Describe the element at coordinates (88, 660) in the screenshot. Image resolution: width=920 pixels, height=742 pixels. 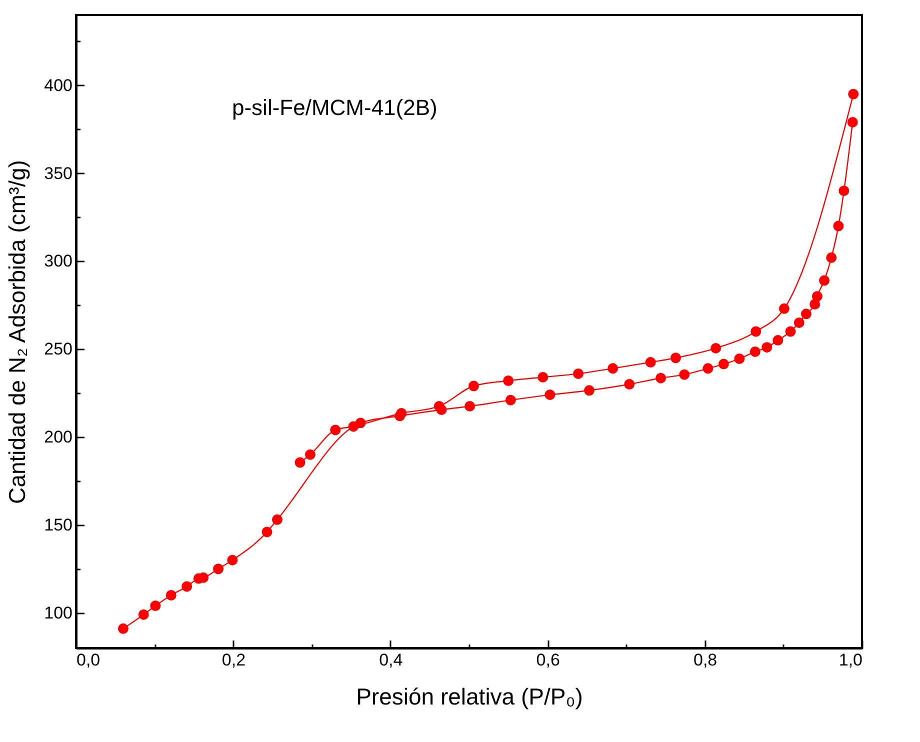
I see `x-tick-label: 0,0` at that location.